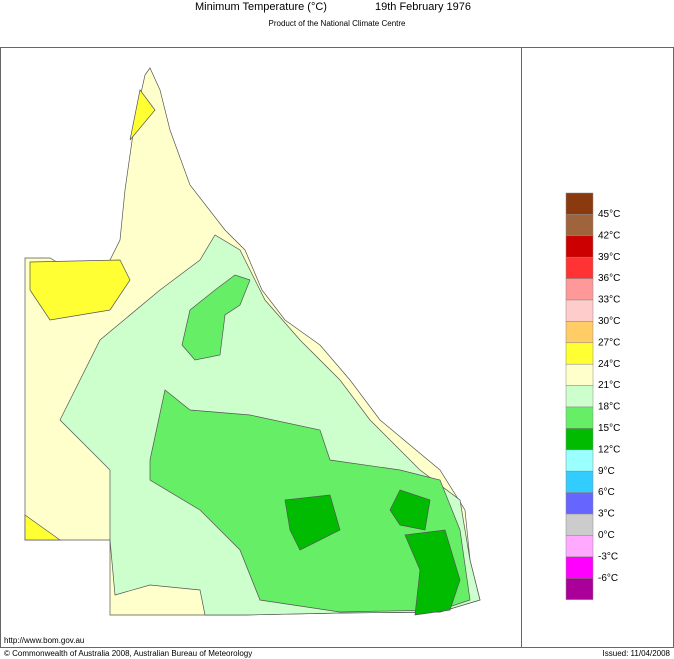 The height and width of the screenshot is (659, 674). I want to click on legend-label: 21°C, so click(609, 385).